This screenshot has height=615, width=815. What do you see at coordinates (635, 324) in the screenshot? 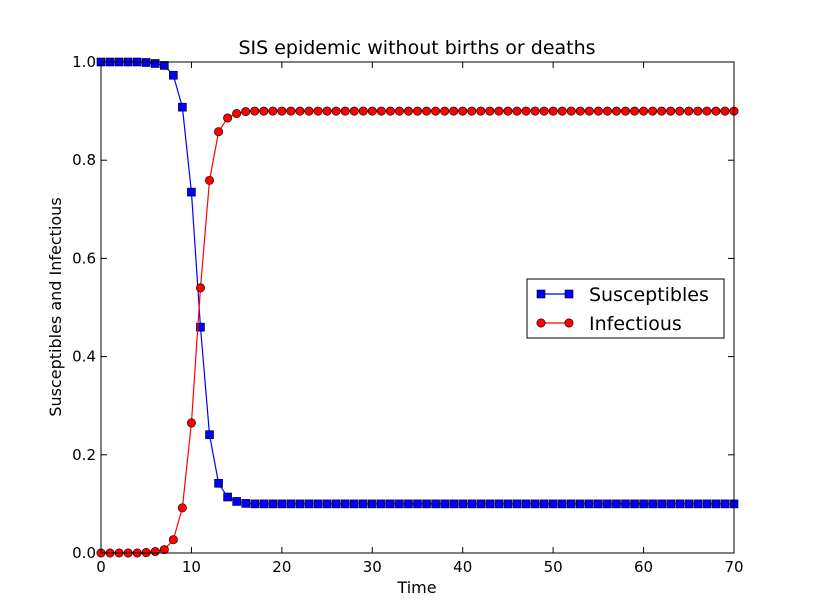
I see `legend-infectious-label: Infectious` at bounding box center [635, 324].